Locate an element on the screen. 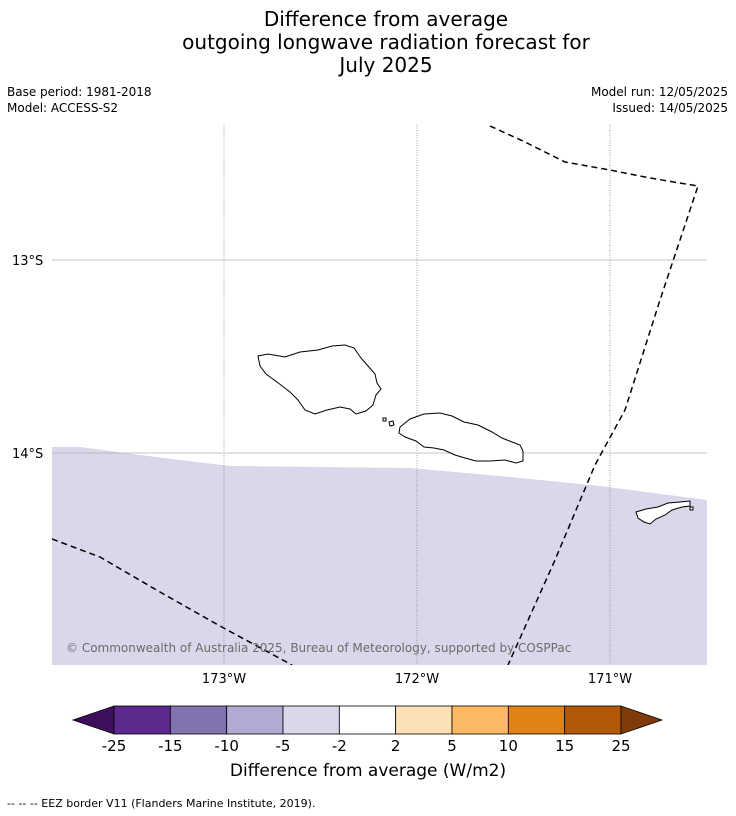  colorbar-tick-label: 2 is located at coordinates (396, 746).